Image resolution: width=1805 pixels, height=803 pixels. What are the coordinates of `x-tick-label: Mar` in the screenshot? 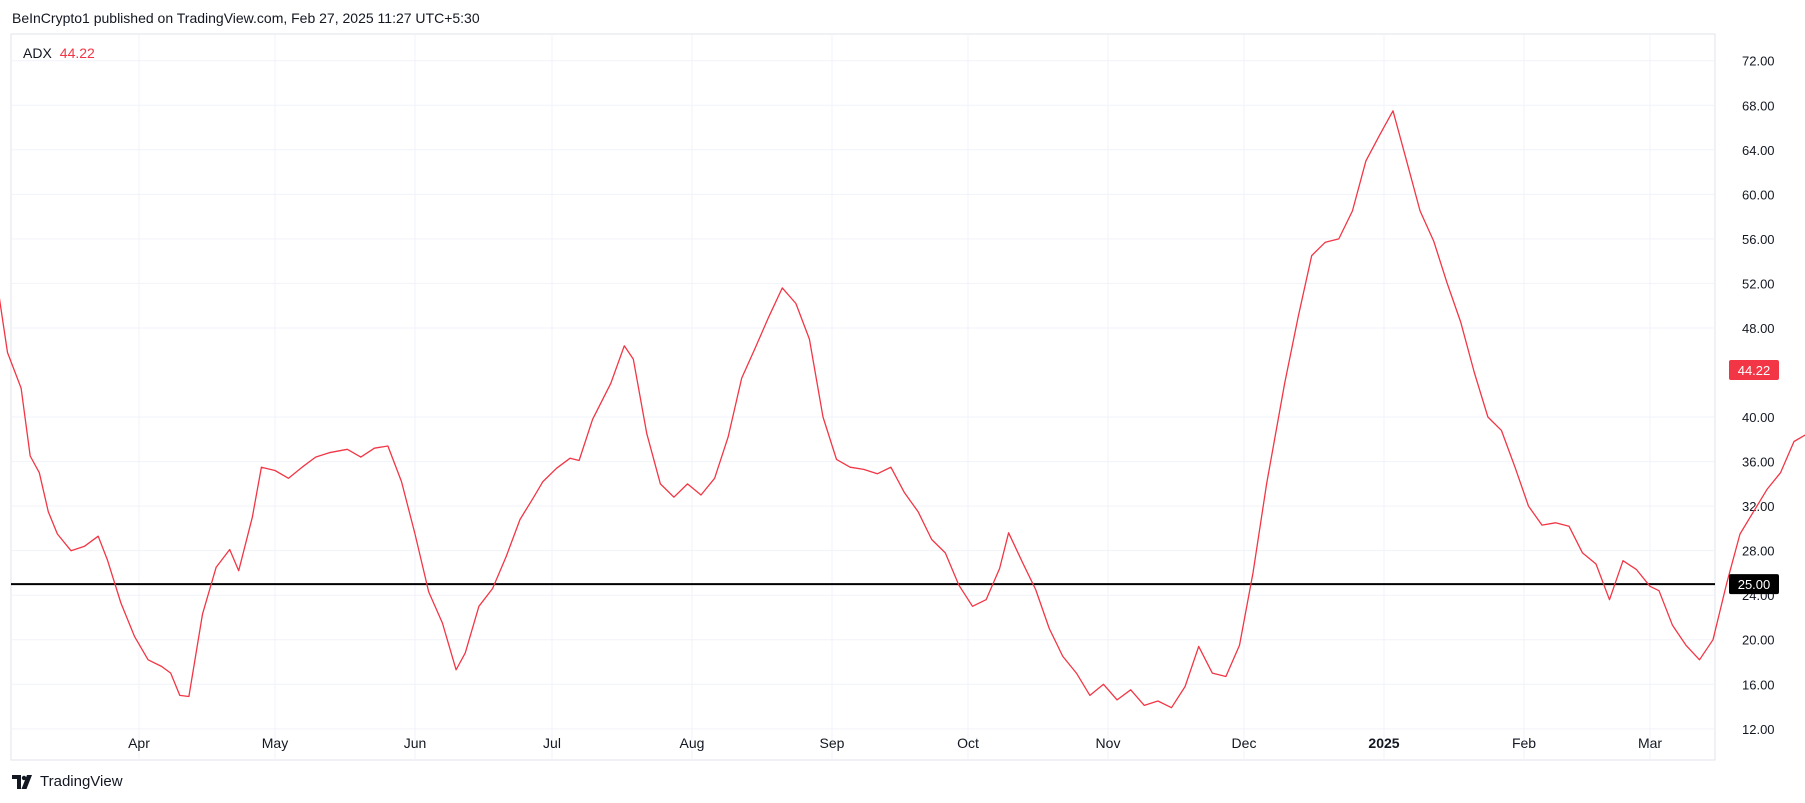 It's located at (1650, 743).